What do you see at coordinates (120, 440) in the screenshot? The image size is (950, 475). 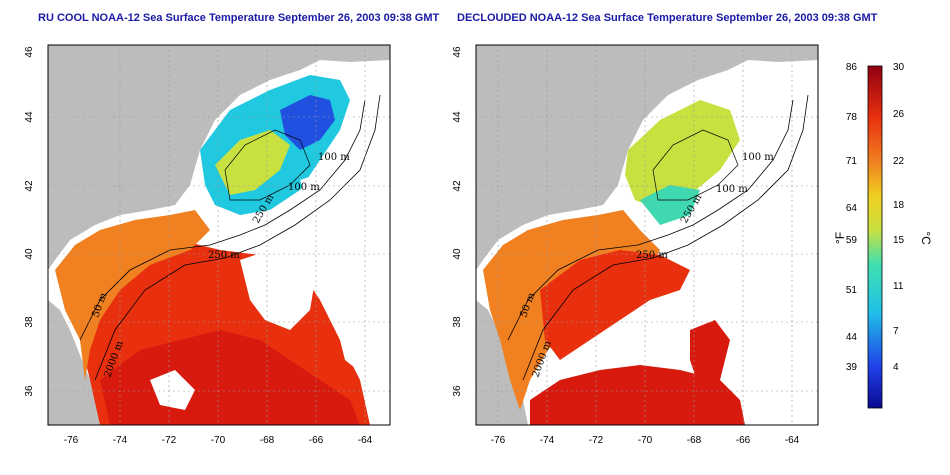 I see `left-x-tick: -74` at bounding box center [120, 440].